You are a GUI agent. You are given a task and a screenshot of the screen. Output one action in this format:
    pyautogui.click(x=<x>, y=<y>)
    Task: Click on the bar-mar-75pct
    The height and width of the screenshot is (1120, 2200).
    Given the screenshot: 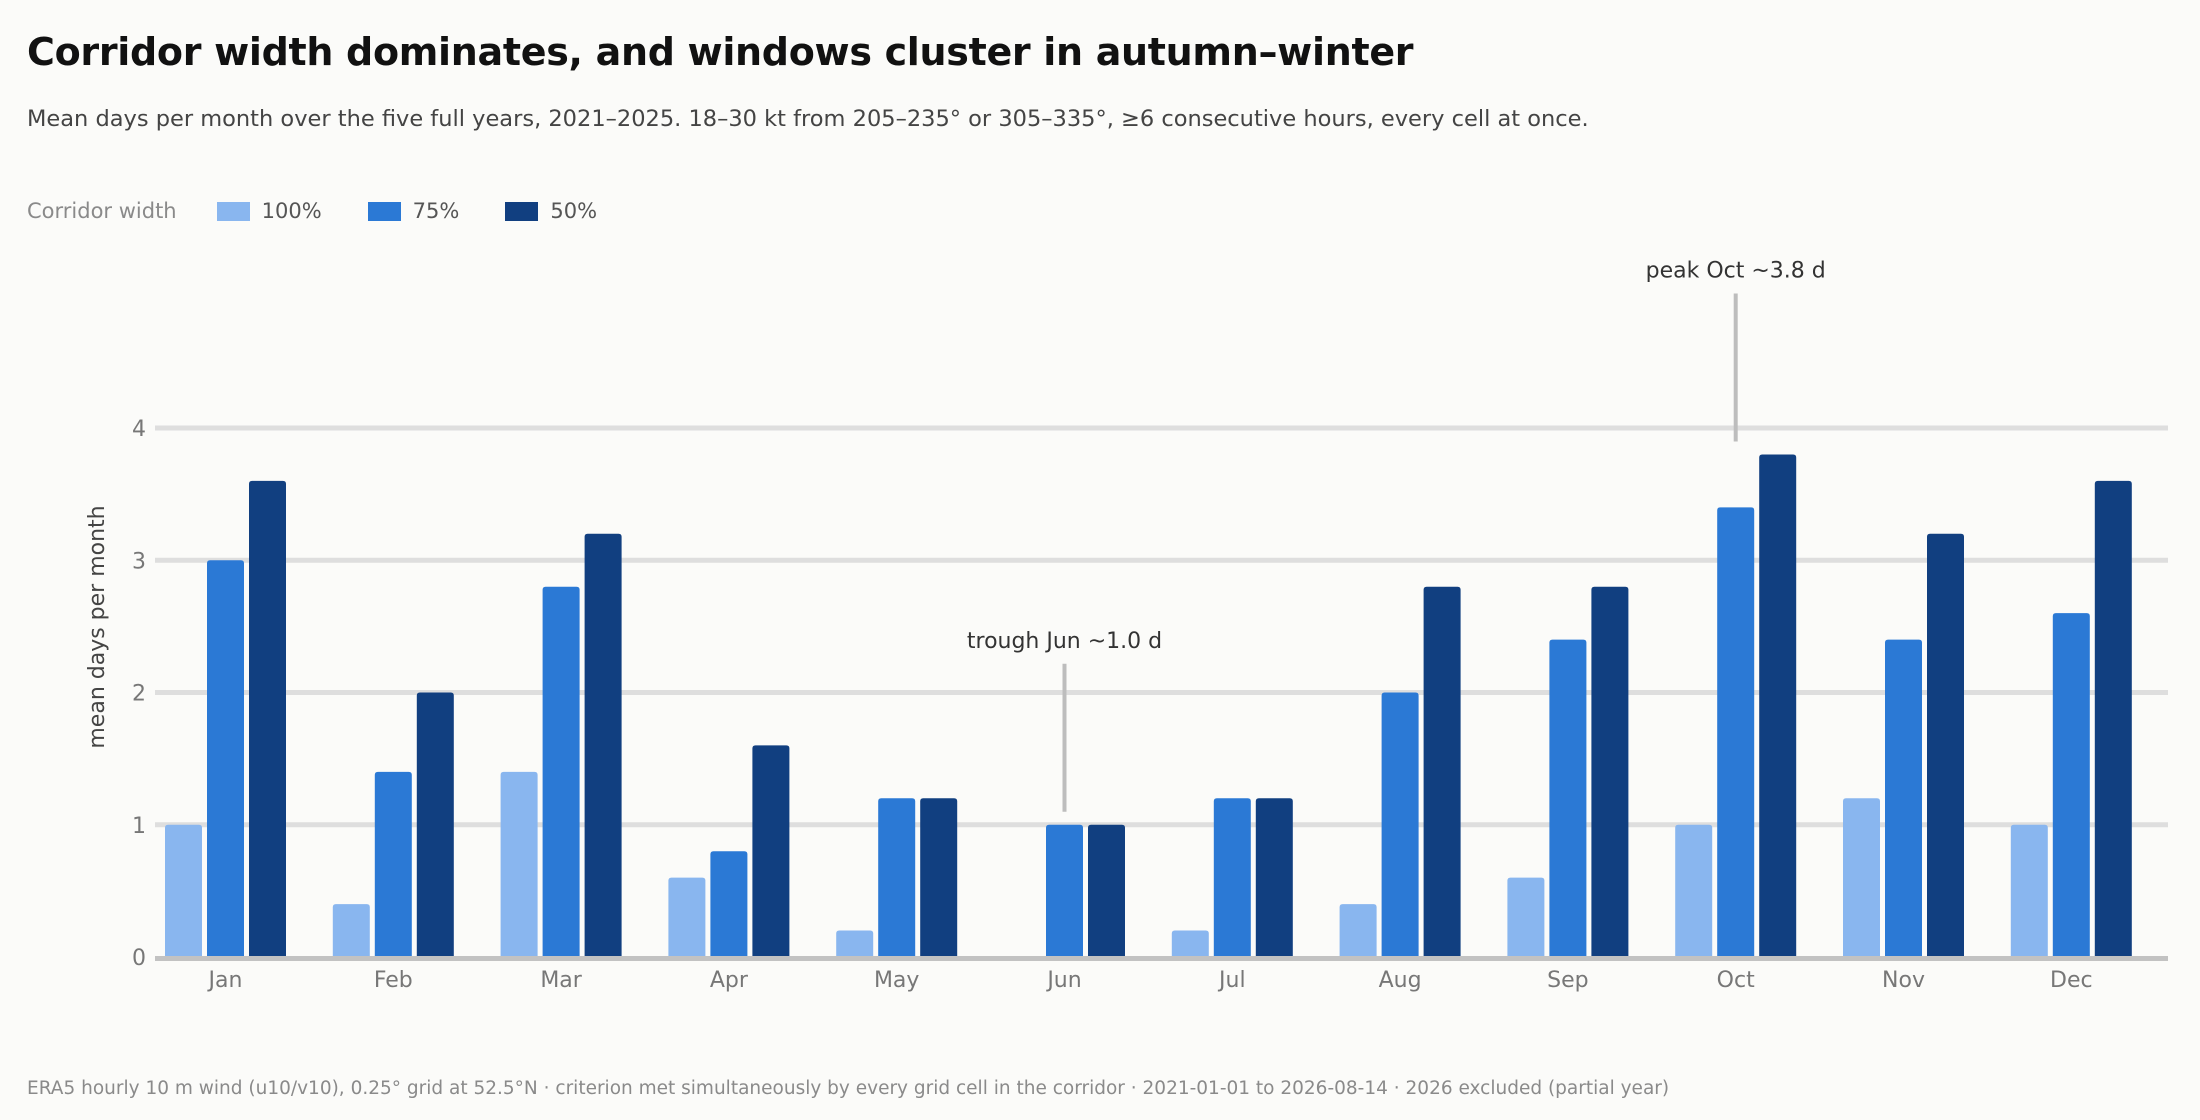 What is the action you would take?
    pyautogui.click(x=561, y=771)
    